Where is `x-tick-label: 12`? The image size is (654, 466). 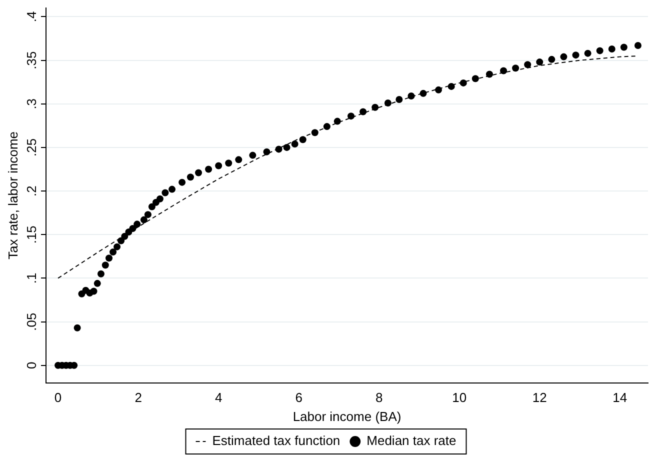 x-tick-label: 12 is located at coordinates (539, 398).